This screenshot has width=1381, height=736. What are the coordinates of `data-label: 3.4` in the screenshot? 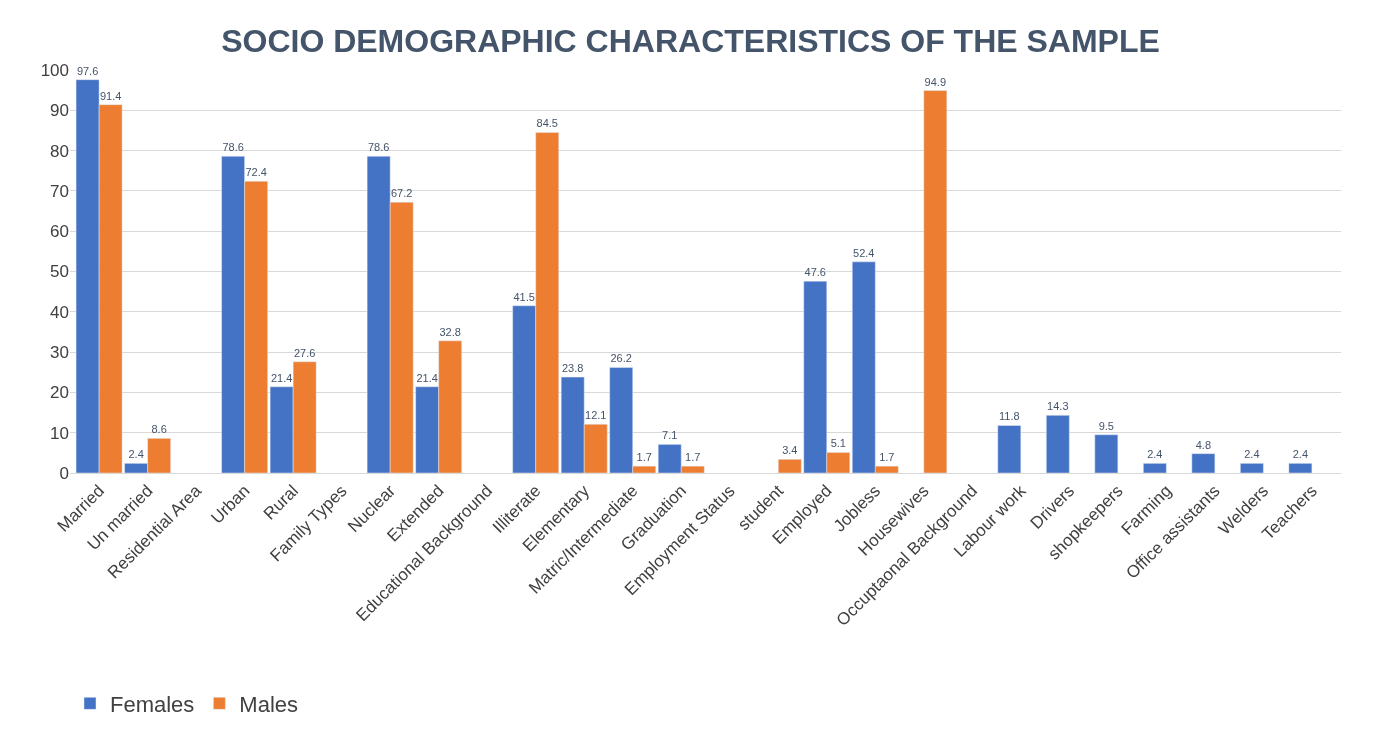 It's located at (790, 450).